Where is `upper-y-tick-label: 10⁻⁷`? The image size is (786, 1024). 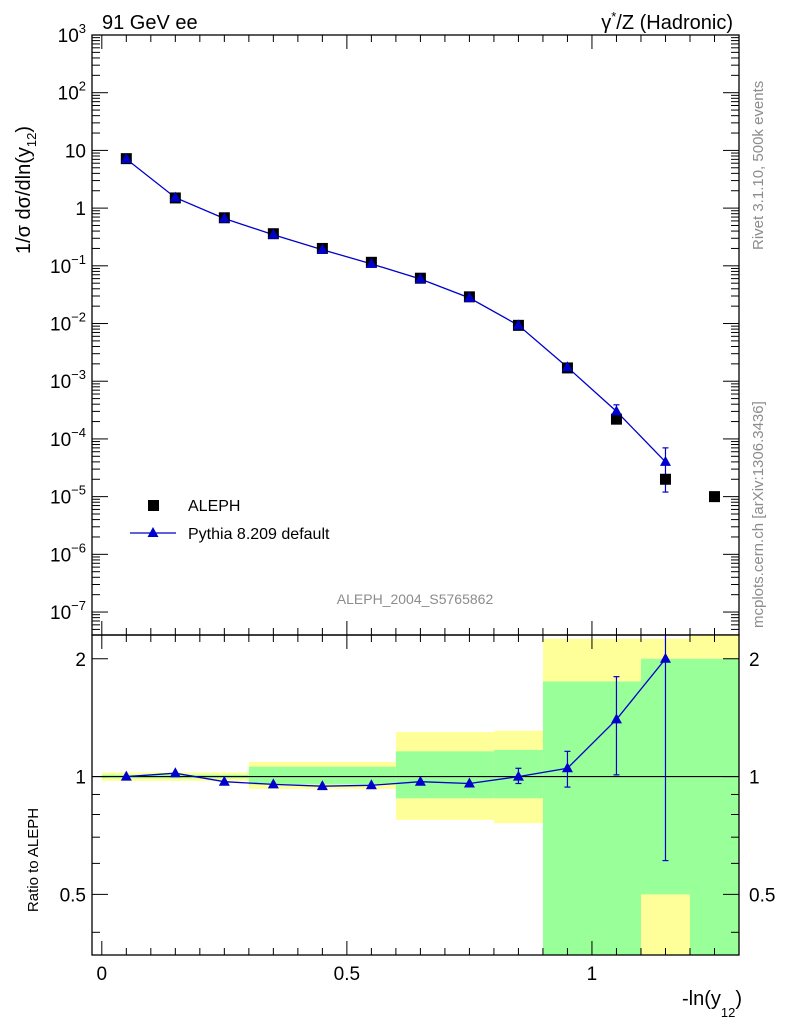
upper-y-tick-label: 10⁻⁷ is located at coordinates (68, 611).